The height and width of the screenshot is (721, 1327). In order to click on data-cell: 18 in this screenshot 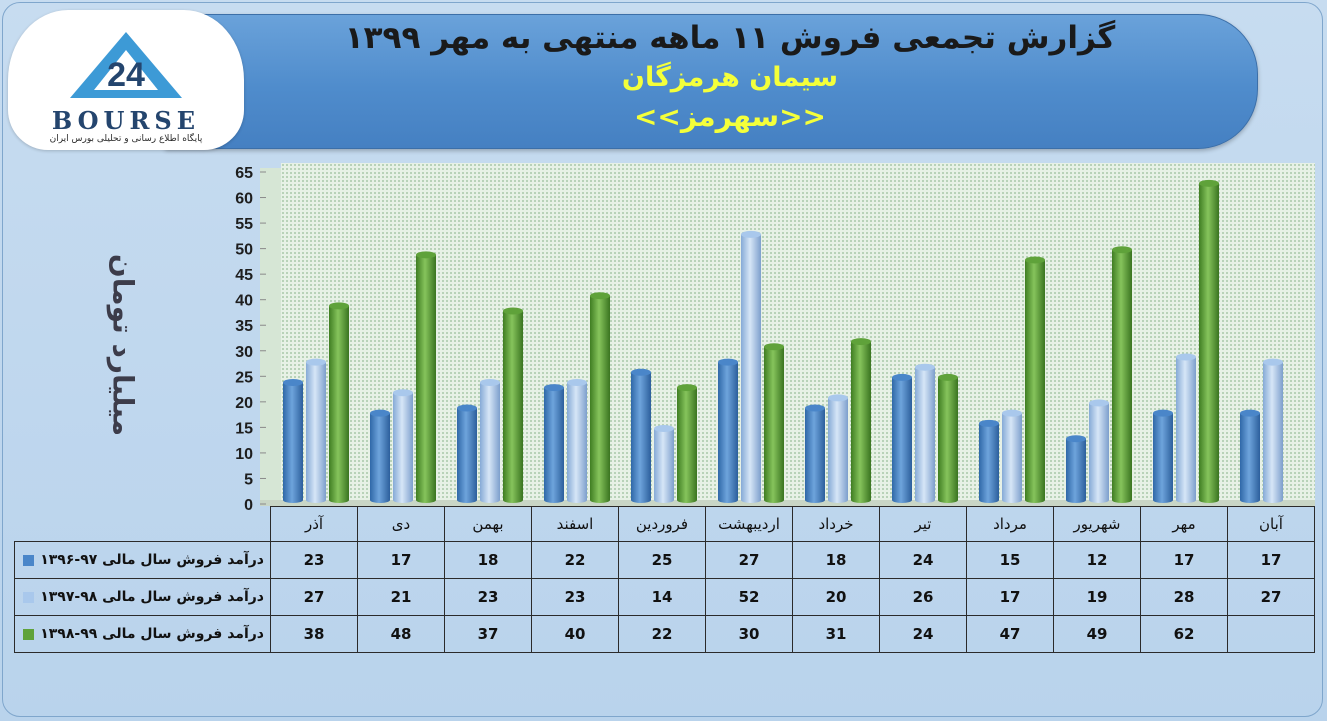, I will do `click(836, 560)`.